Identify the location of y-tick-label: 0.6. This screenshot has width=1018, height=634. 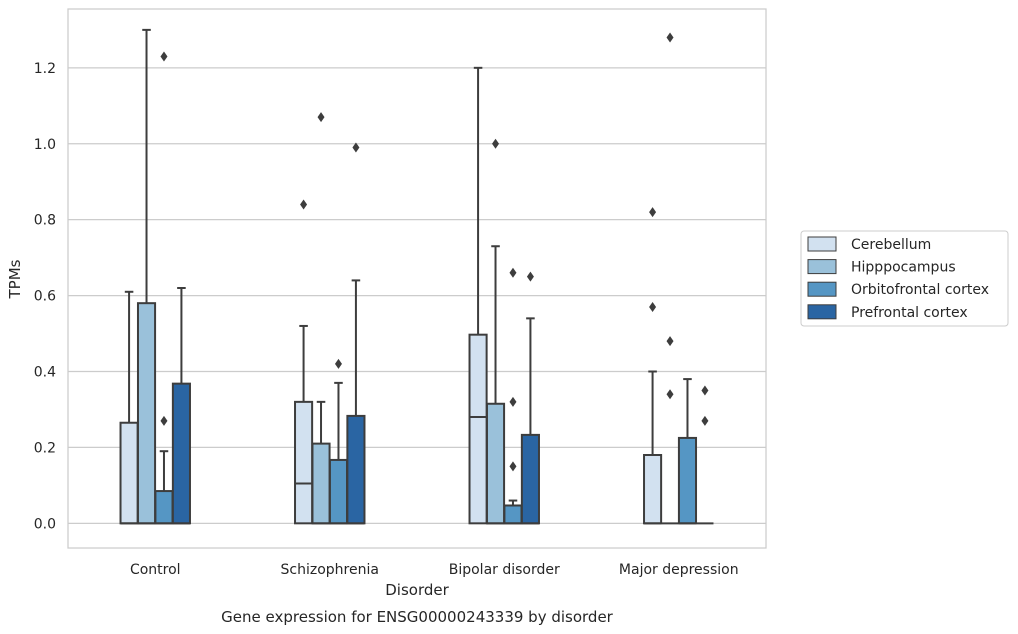
(45, 297).